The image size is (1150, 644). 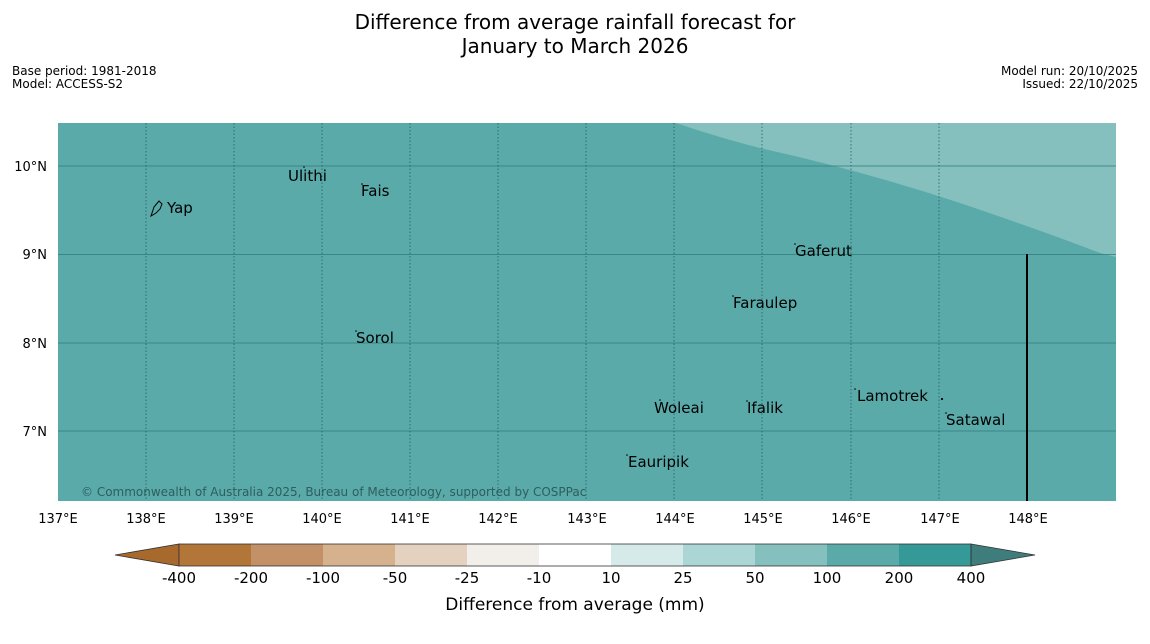 What do you see at coordinates (658, 462) in the screenshot?
I see `place-label-eauripik: Eauripik` at bounding box center [658, 462].